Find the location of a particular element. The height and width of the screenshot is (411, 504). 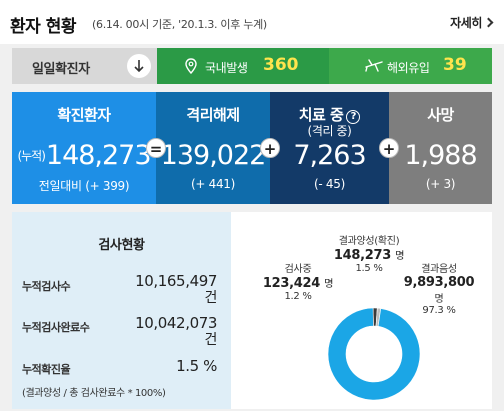

treating-subtitle: (격리 중) is located at coordinates (329, 131).